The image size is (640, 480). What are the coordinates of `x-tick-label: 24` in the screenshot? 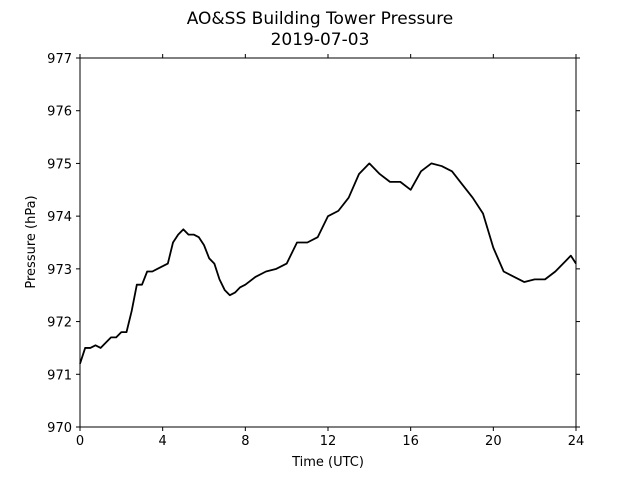 It's located at (576, 441).